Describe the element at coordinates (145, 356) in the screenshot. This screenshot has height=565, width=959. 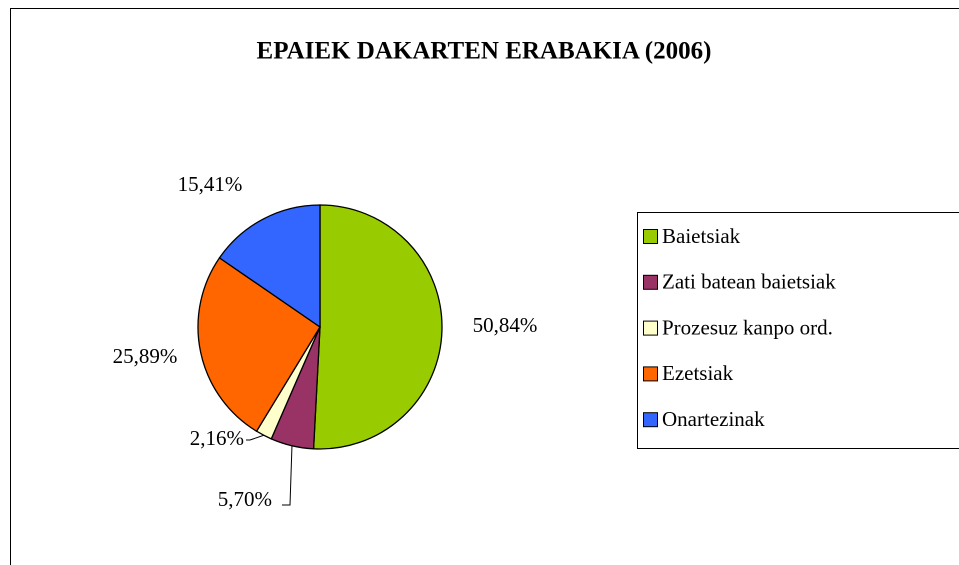
I see `data-label: 25,89%` at that location.